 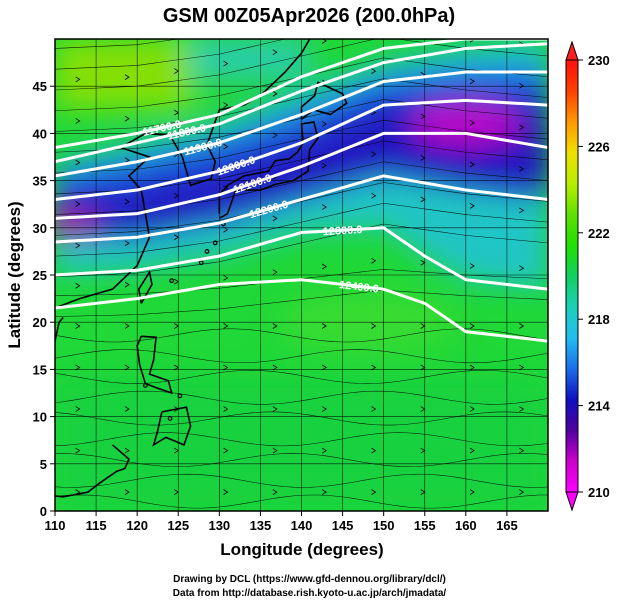 What do you see at coordinates (572, 276) in the screenshot?
I see `colorbar-body` at bounding box center [572, 276].